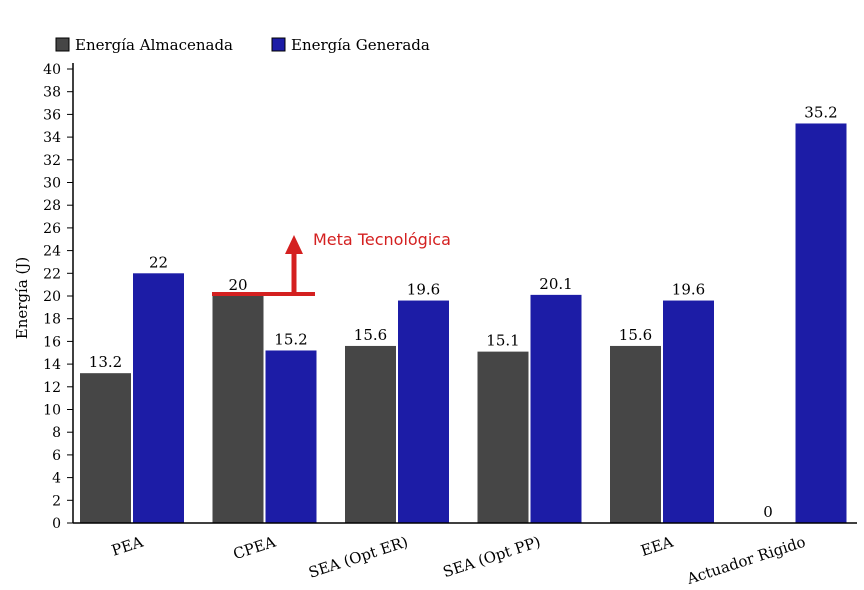  Describe the element at coordinates (56, 479) in the screenshot. I see `y-tick-label: 4` at that location.